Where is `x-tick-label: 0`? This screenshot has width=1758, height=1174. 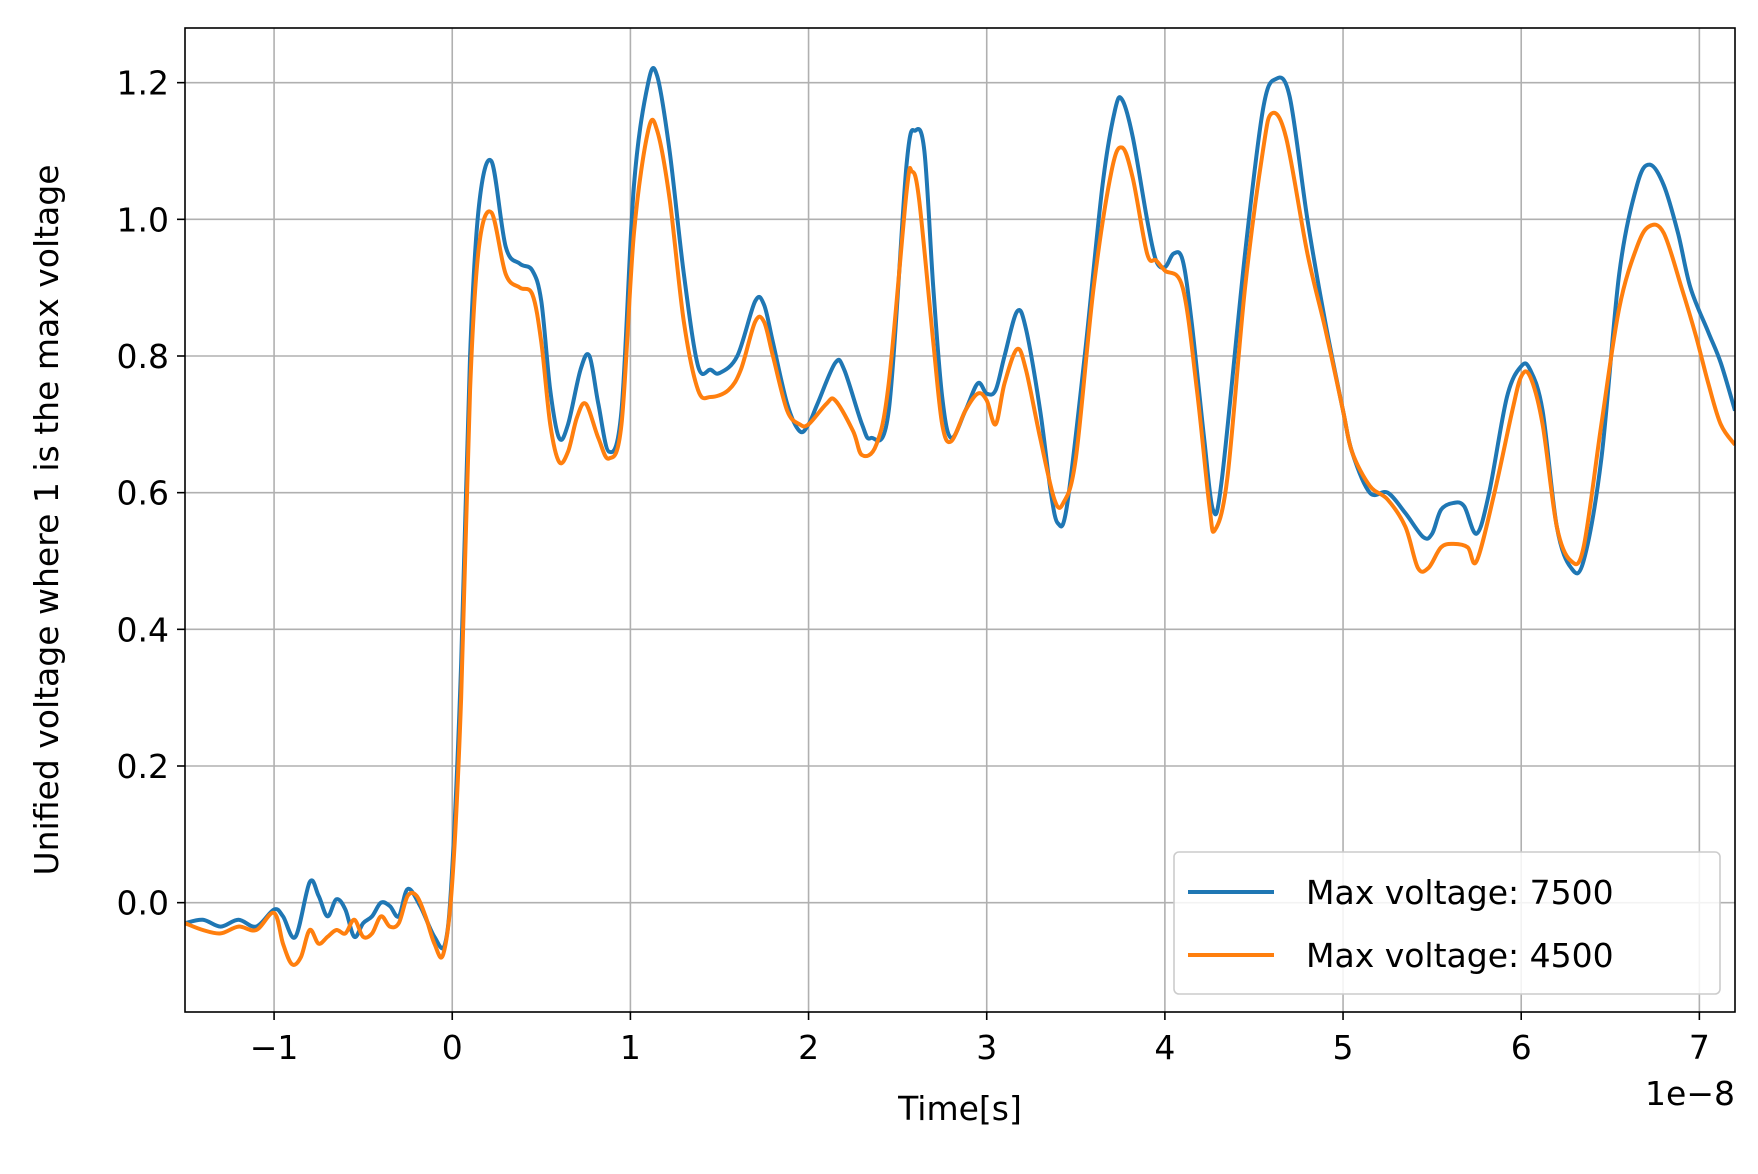 x-tick-label: 0 is located at coordinates (452, 1047).